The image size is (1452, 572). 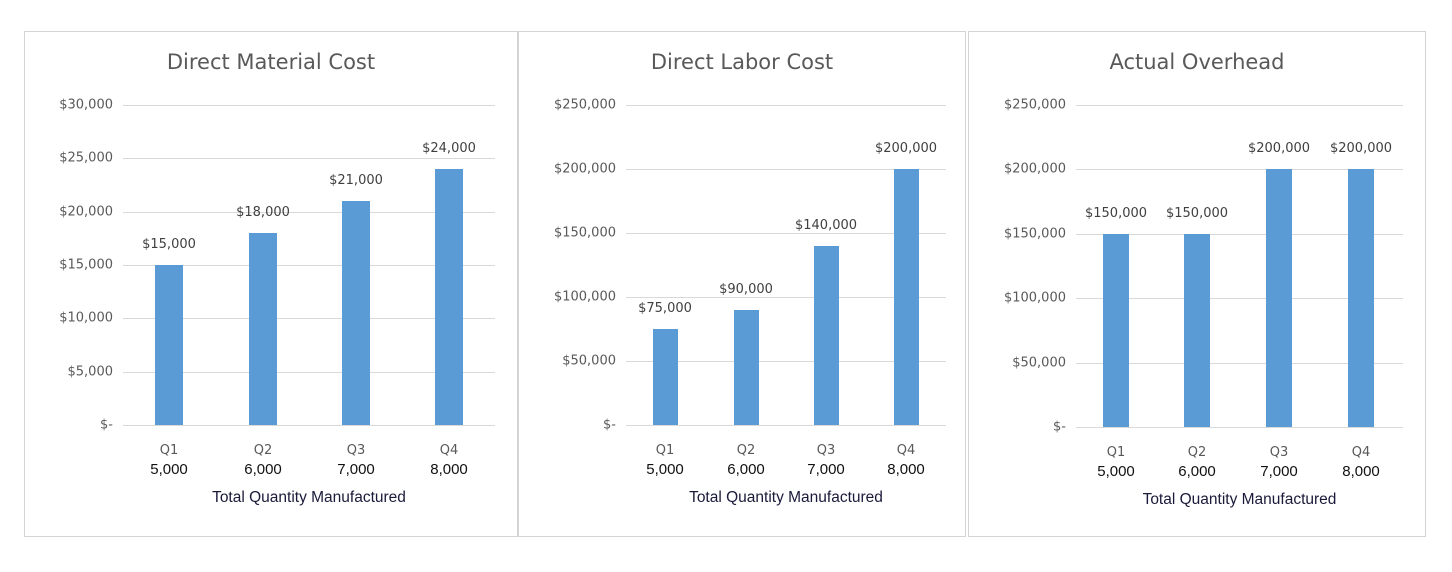 I want to click on data-label: $90,000, so click(x=746, y=289).